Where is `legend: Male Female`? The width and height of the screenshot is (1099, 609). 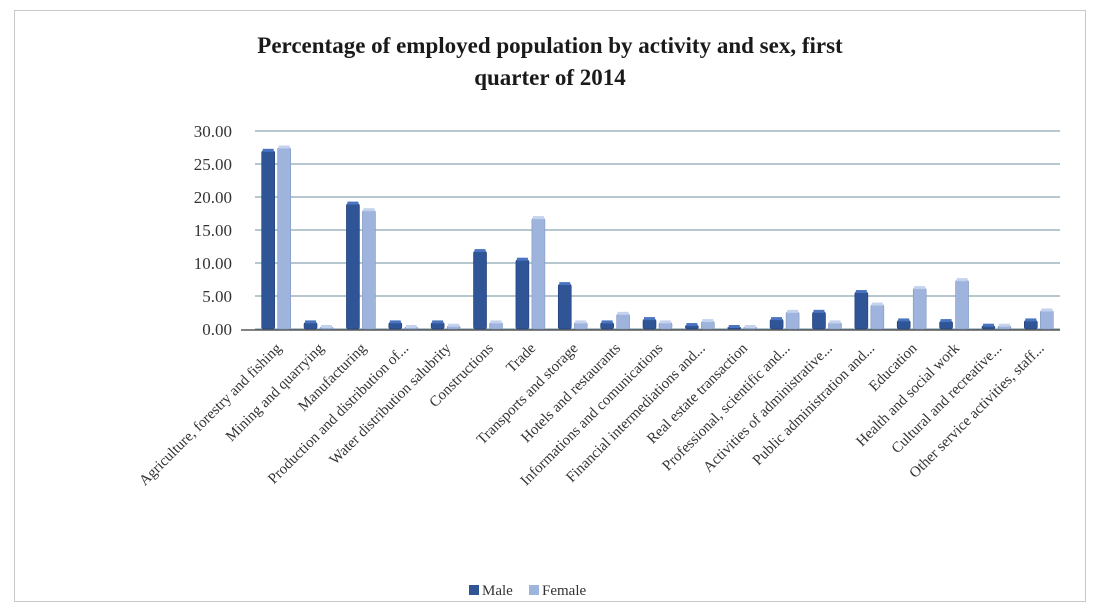 legend: Male Female is located at coordinates (527, 591).